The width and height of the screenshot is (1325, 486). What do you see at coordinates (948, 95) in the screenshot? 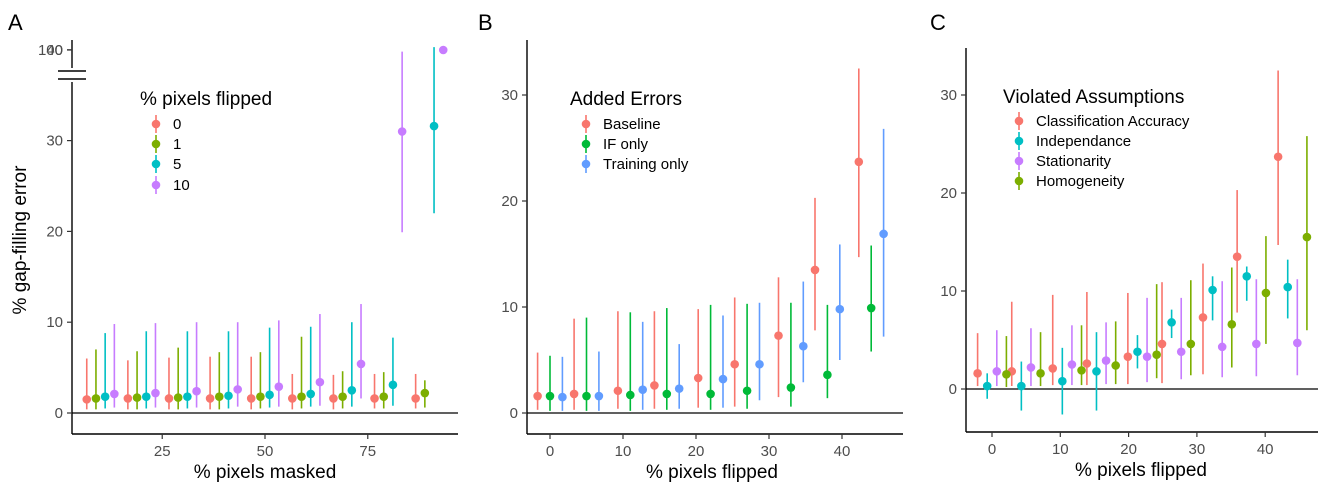
I see `y-tick-label: 30` at bounding box center [948, 95].